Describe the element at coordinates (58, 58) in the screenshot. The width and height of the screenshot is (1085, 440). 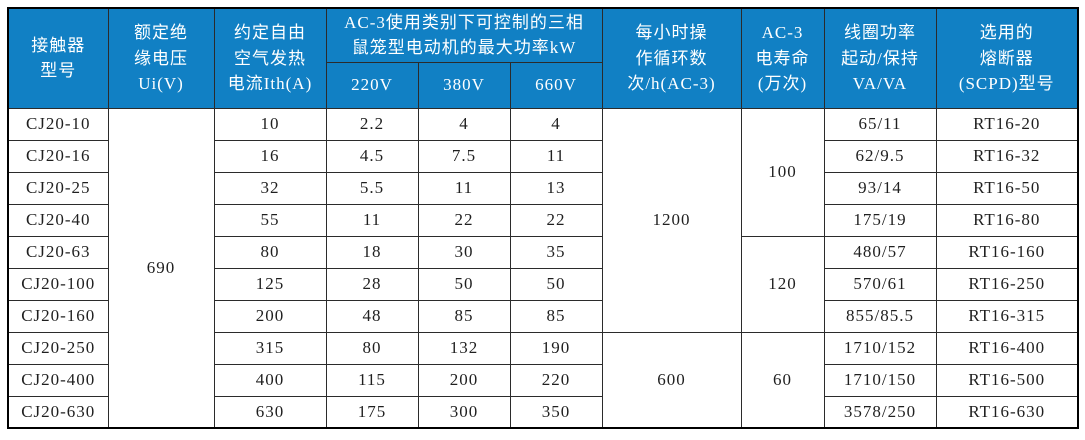
I see `header-contactor-model: 接触器 型号` at that location.